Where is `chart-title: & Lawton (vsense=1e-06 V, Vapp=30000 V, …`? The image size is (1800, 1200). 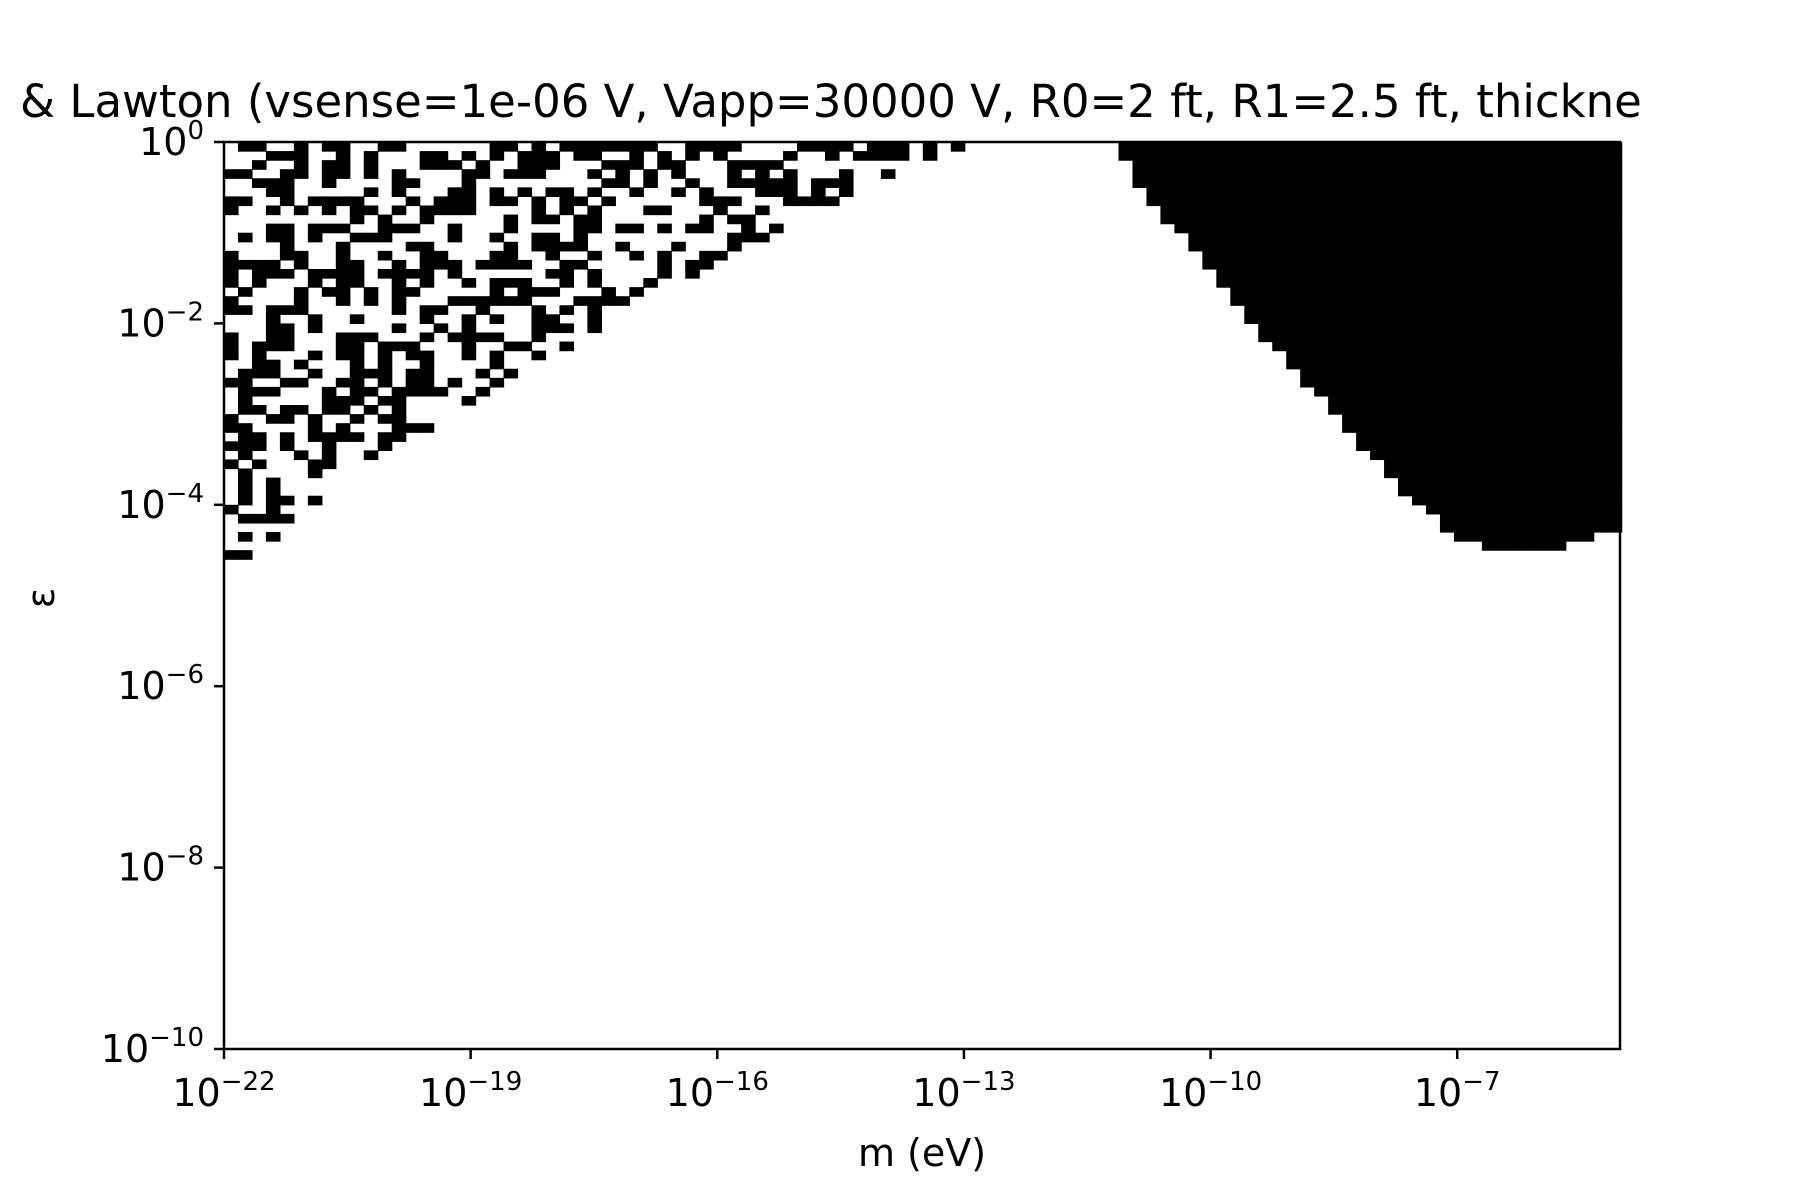
chart-title: & Lawton (vsense=1e-06 V, Vapp=30000 V, … is located at coordinates (831, 101).